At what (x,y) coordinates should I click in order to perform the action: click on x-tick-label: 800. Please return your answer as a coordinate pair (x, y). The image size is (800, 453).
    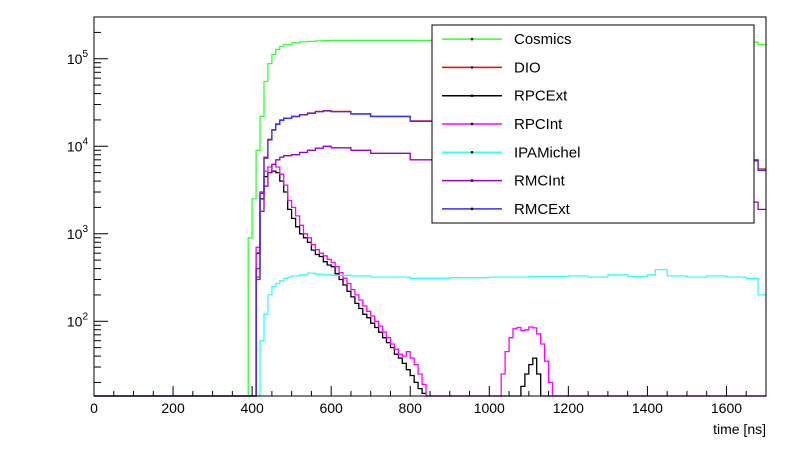
    Looking at the image, I should click on (411, 408).